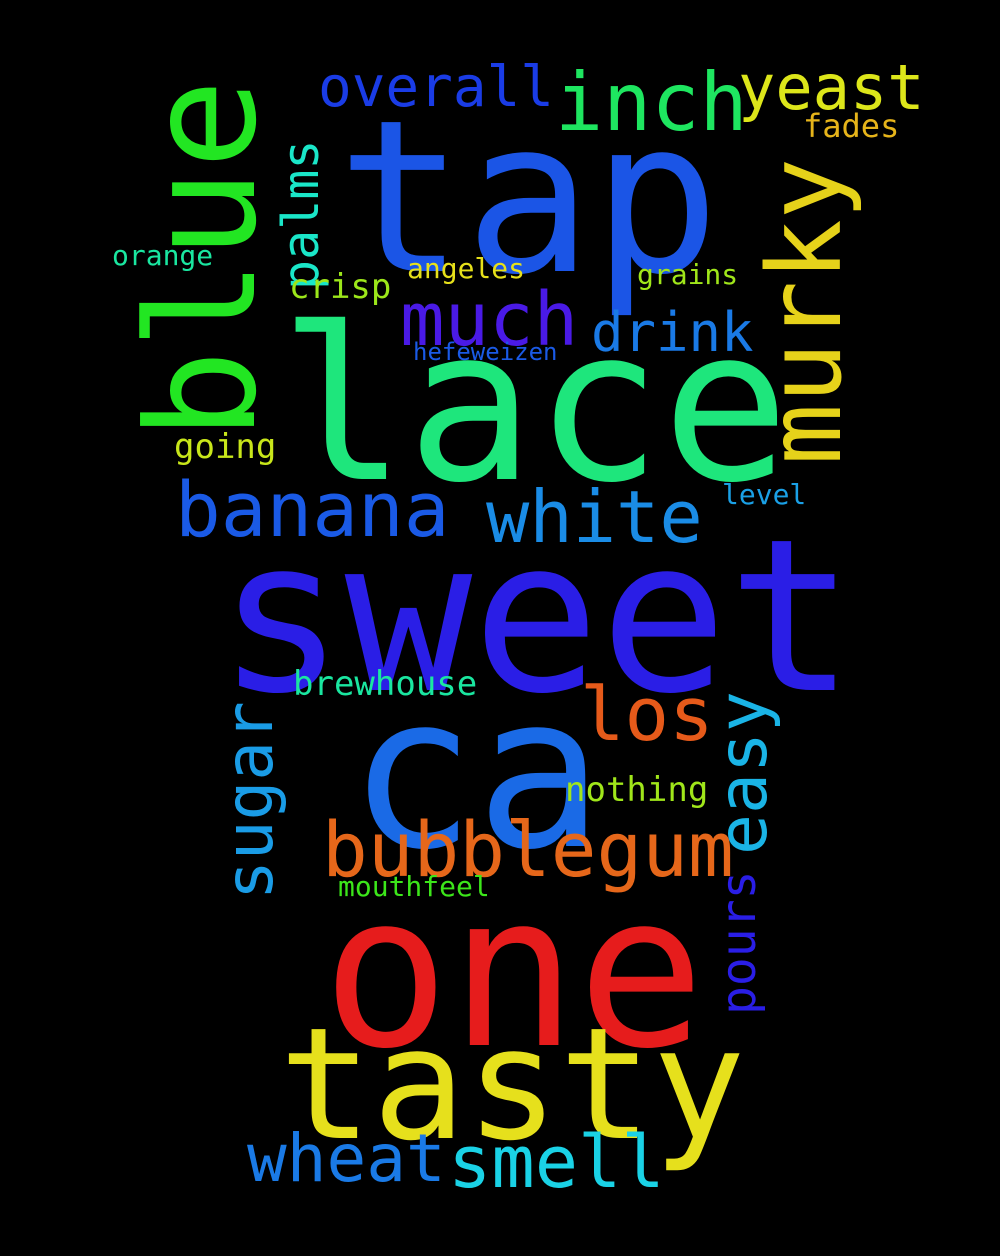 Image resolution: width=1000 pixels, height=1256 pixels. What do you see at coordinates (637, 790) in the screenshot?
I see `word-nothing: nothing` at bounding box center [637, 790].